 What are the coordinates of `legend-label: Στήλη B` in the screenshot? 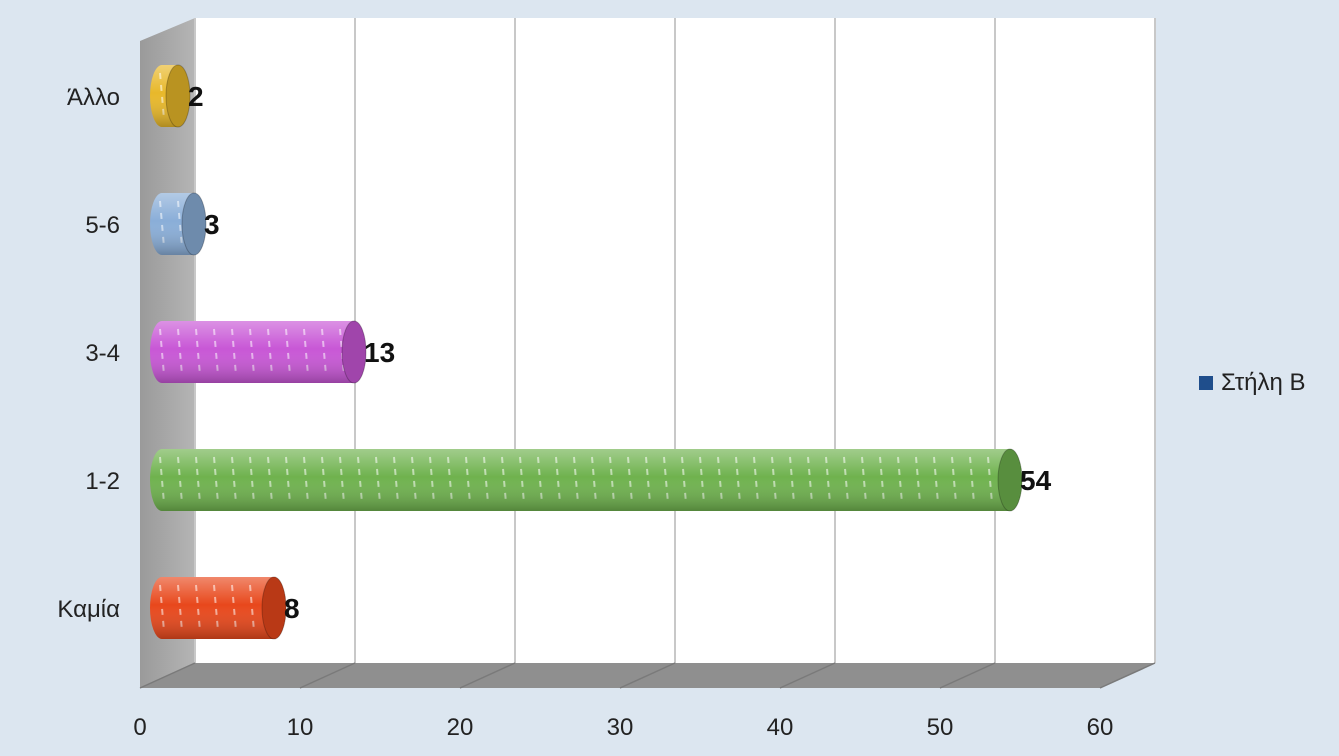 It's located at (1263, 382).